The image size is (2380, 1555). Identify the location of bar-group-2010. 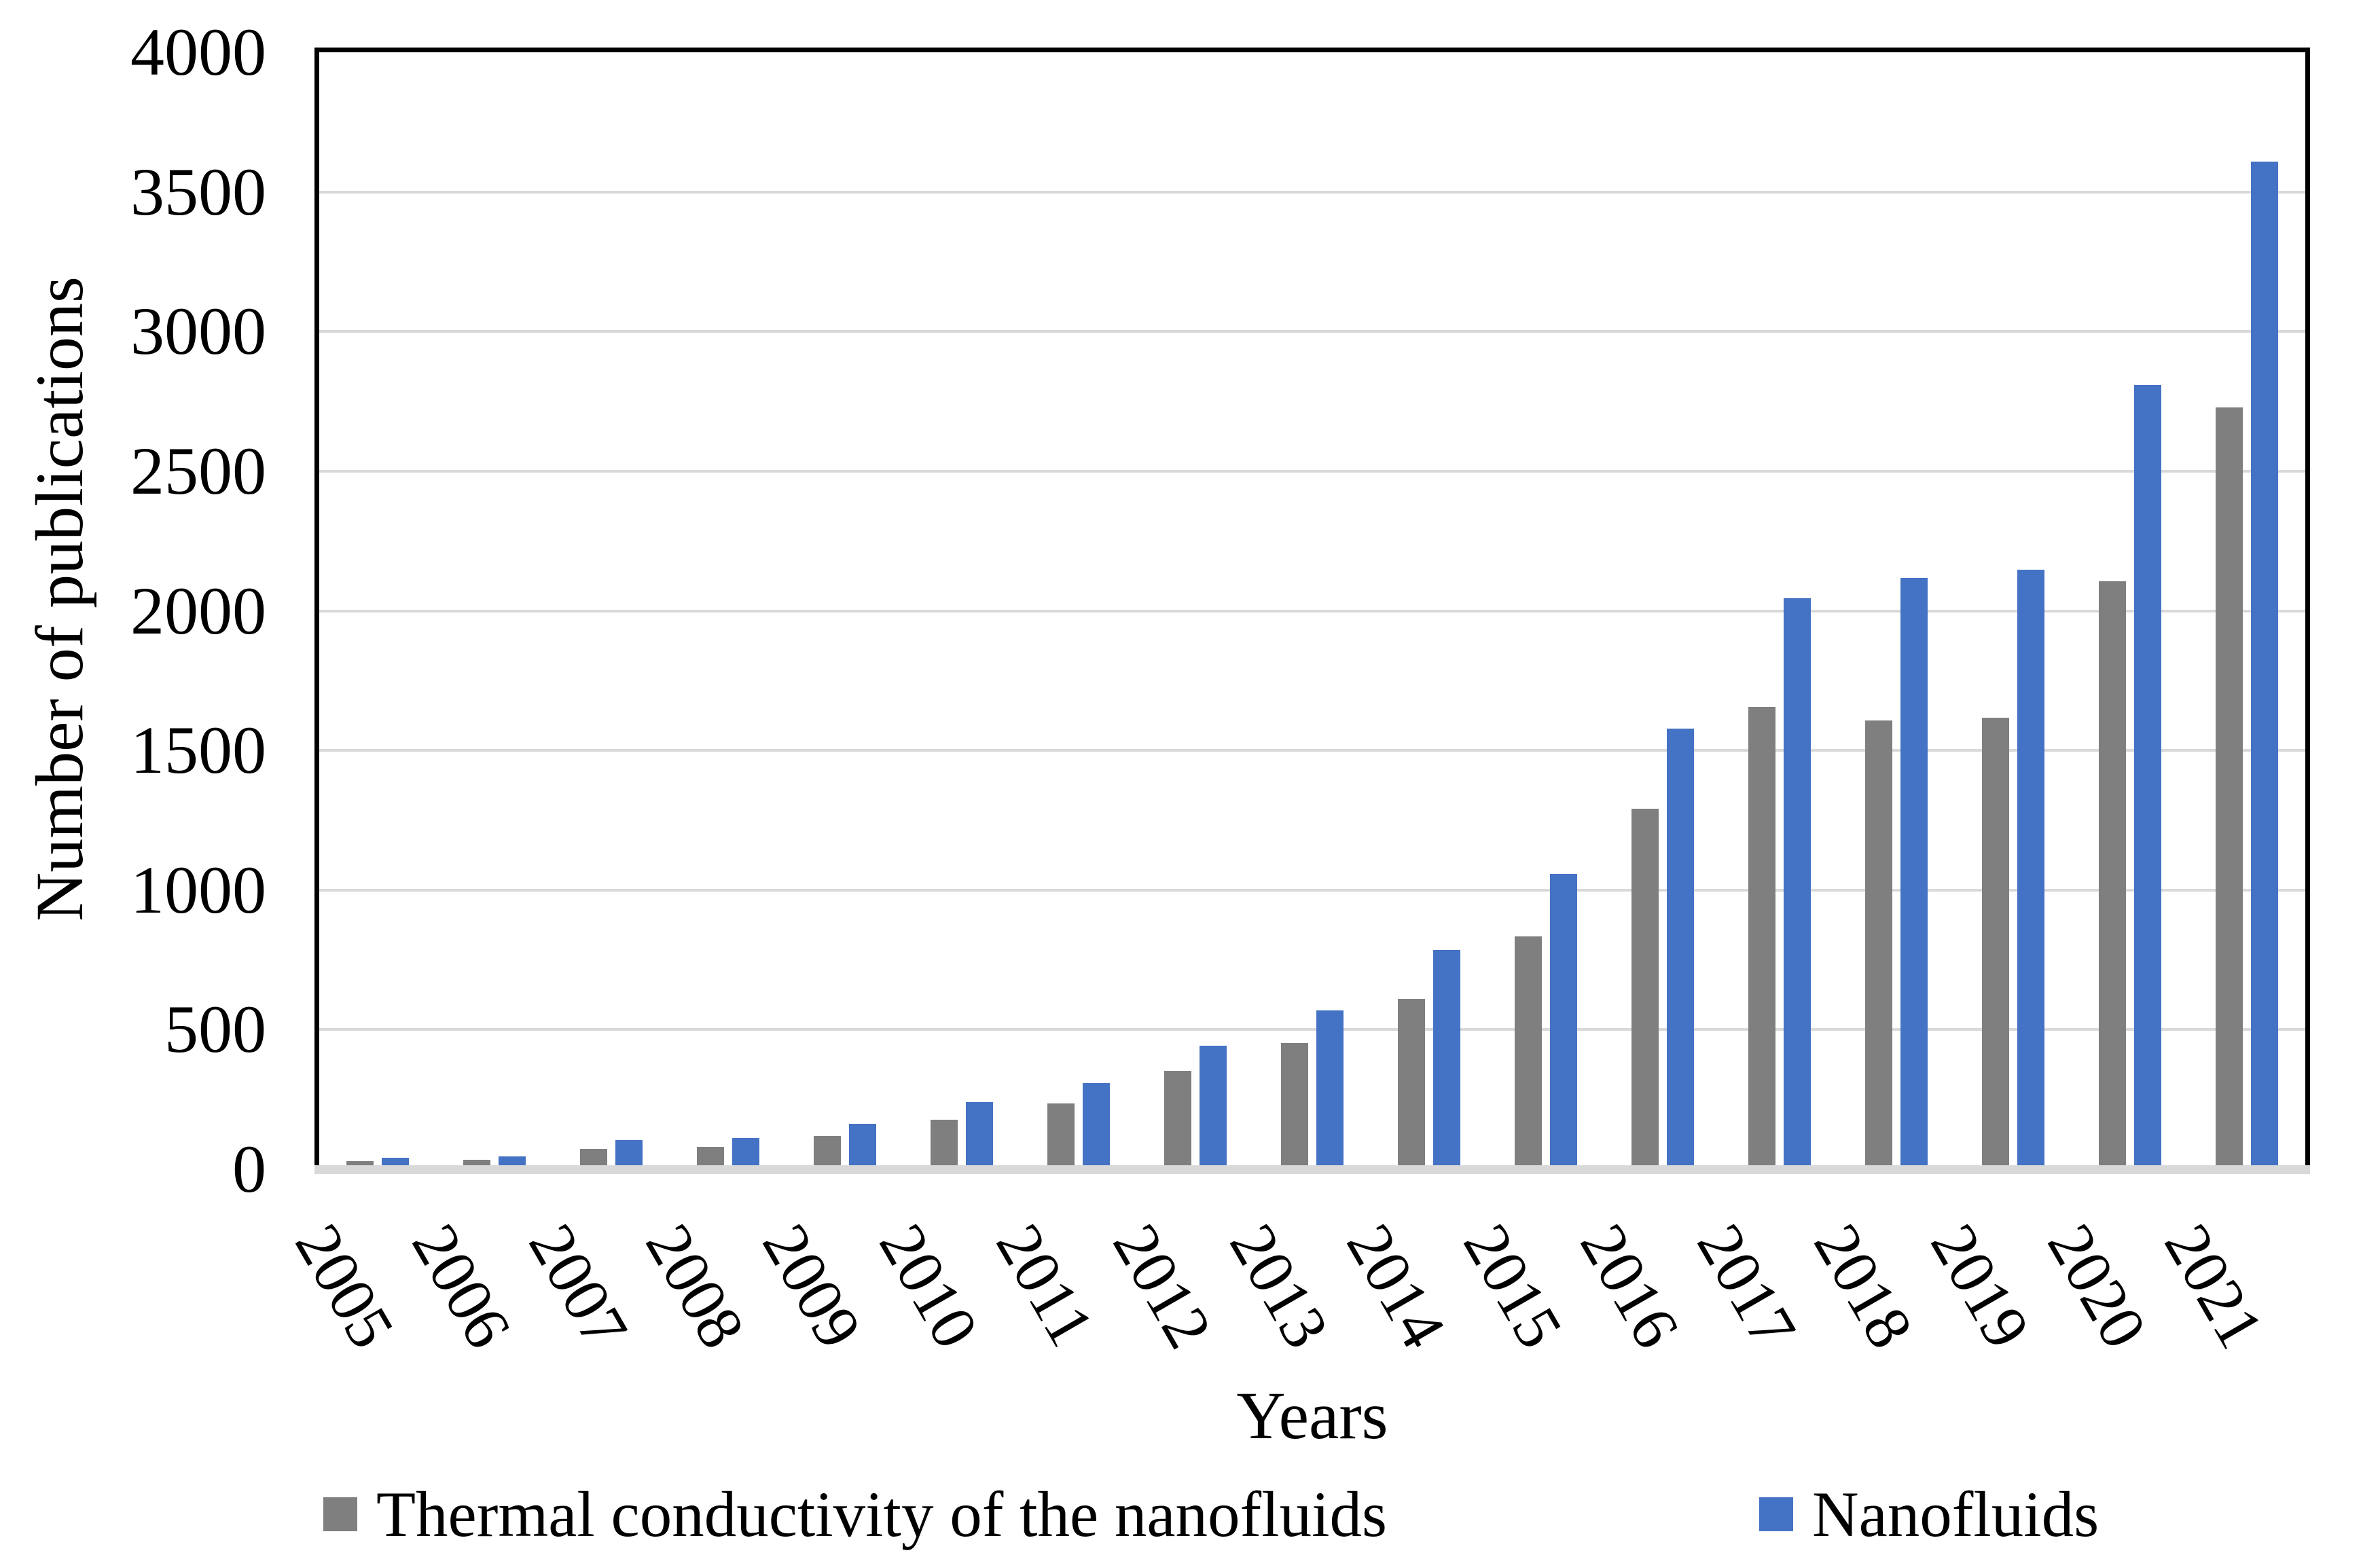
(961, 610).